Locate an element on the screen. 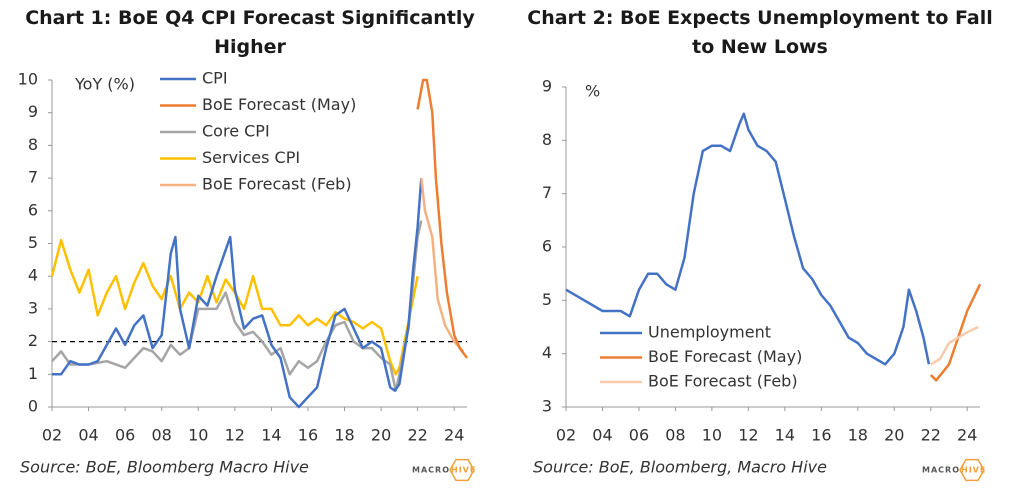 Image resolution: width=1024 pixels, height=503 pixels. source-note: Source: BoE, Bloomberg, Macro Hive is located at coordinates (680, 467).